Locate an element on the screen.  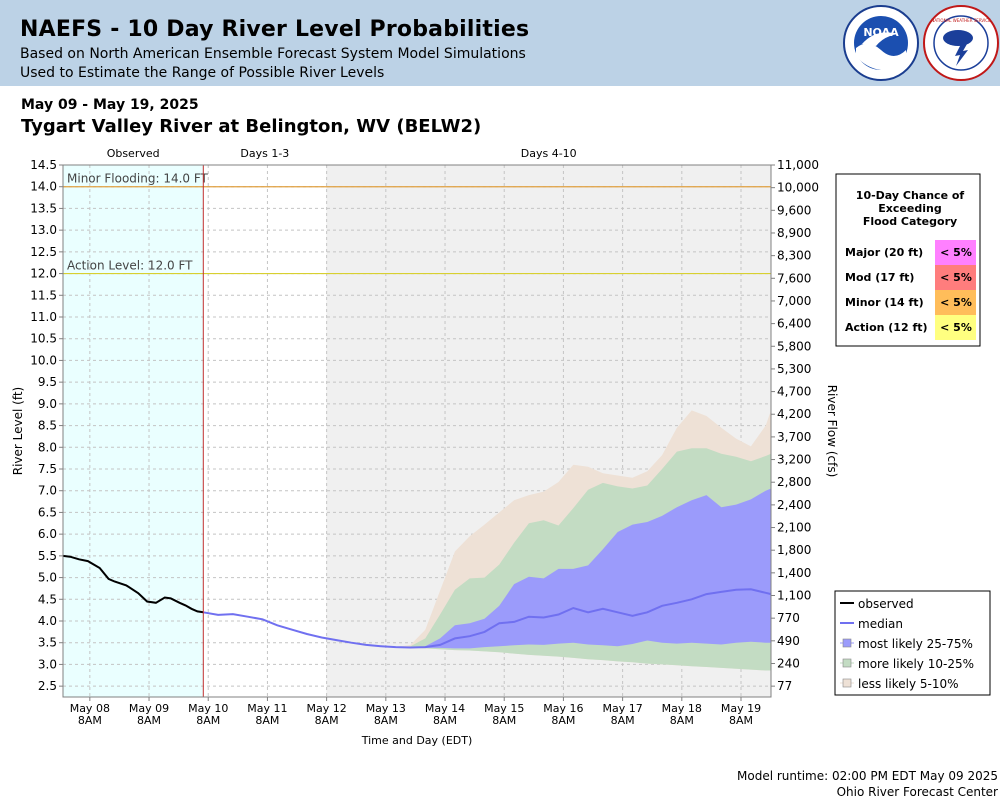
legend-label: most likely 25-75% is located at coordinates (915, 644).